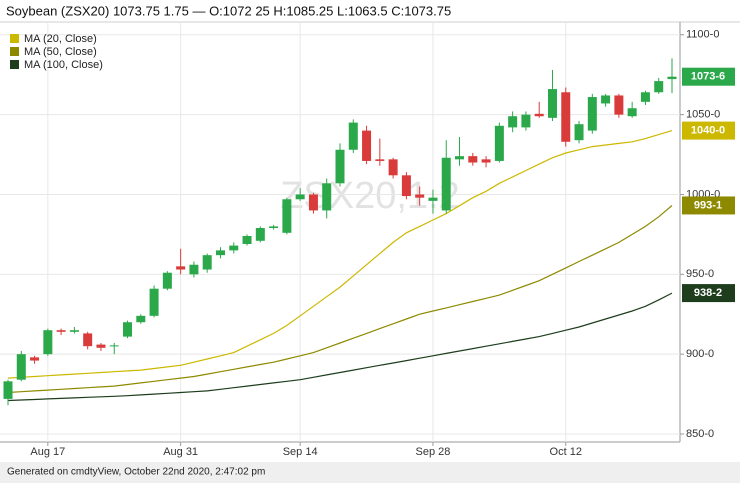 The width and height of the screenshot is (740, 488). I want to click on y-tick-label: 1050-0, so click(703, 115).